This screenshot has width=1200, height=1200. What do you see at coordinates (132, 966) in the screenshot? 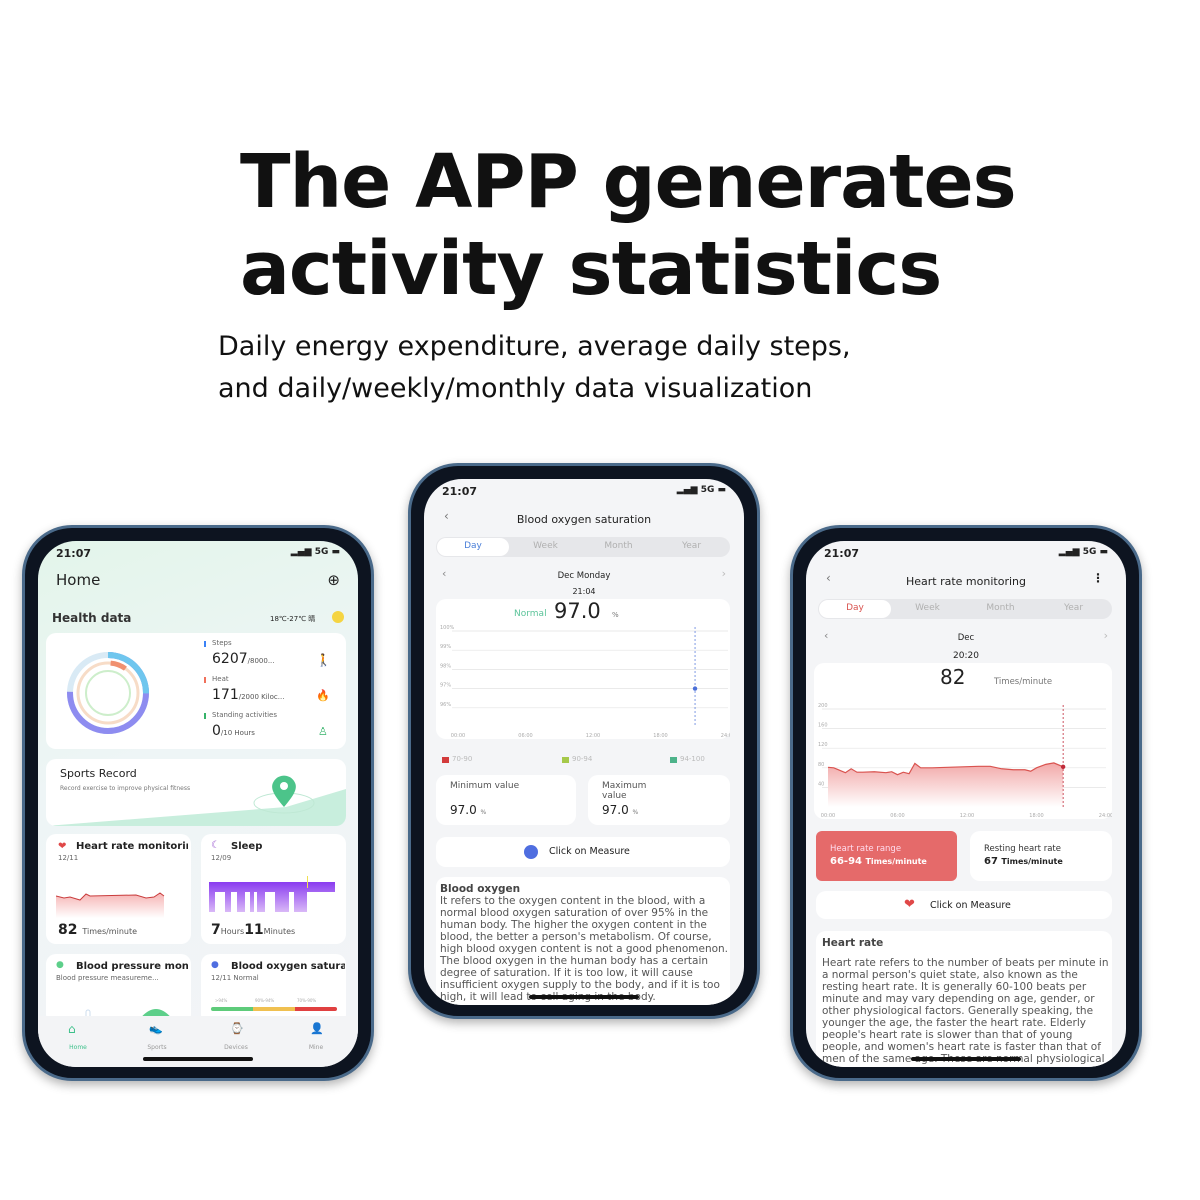
I see `bp-title: Blood pressure monitoring` at bounding box center [132, 966].